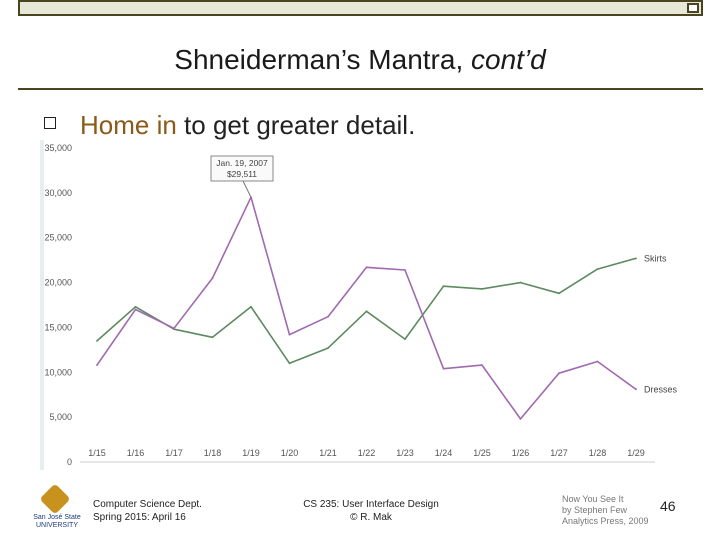 The width and height of the screenshot is (720, 540). What do you see at coordinates (136, 453) in the screenshot?
I see `x-tick-label: 1/16` at bounding box center [136, 453].